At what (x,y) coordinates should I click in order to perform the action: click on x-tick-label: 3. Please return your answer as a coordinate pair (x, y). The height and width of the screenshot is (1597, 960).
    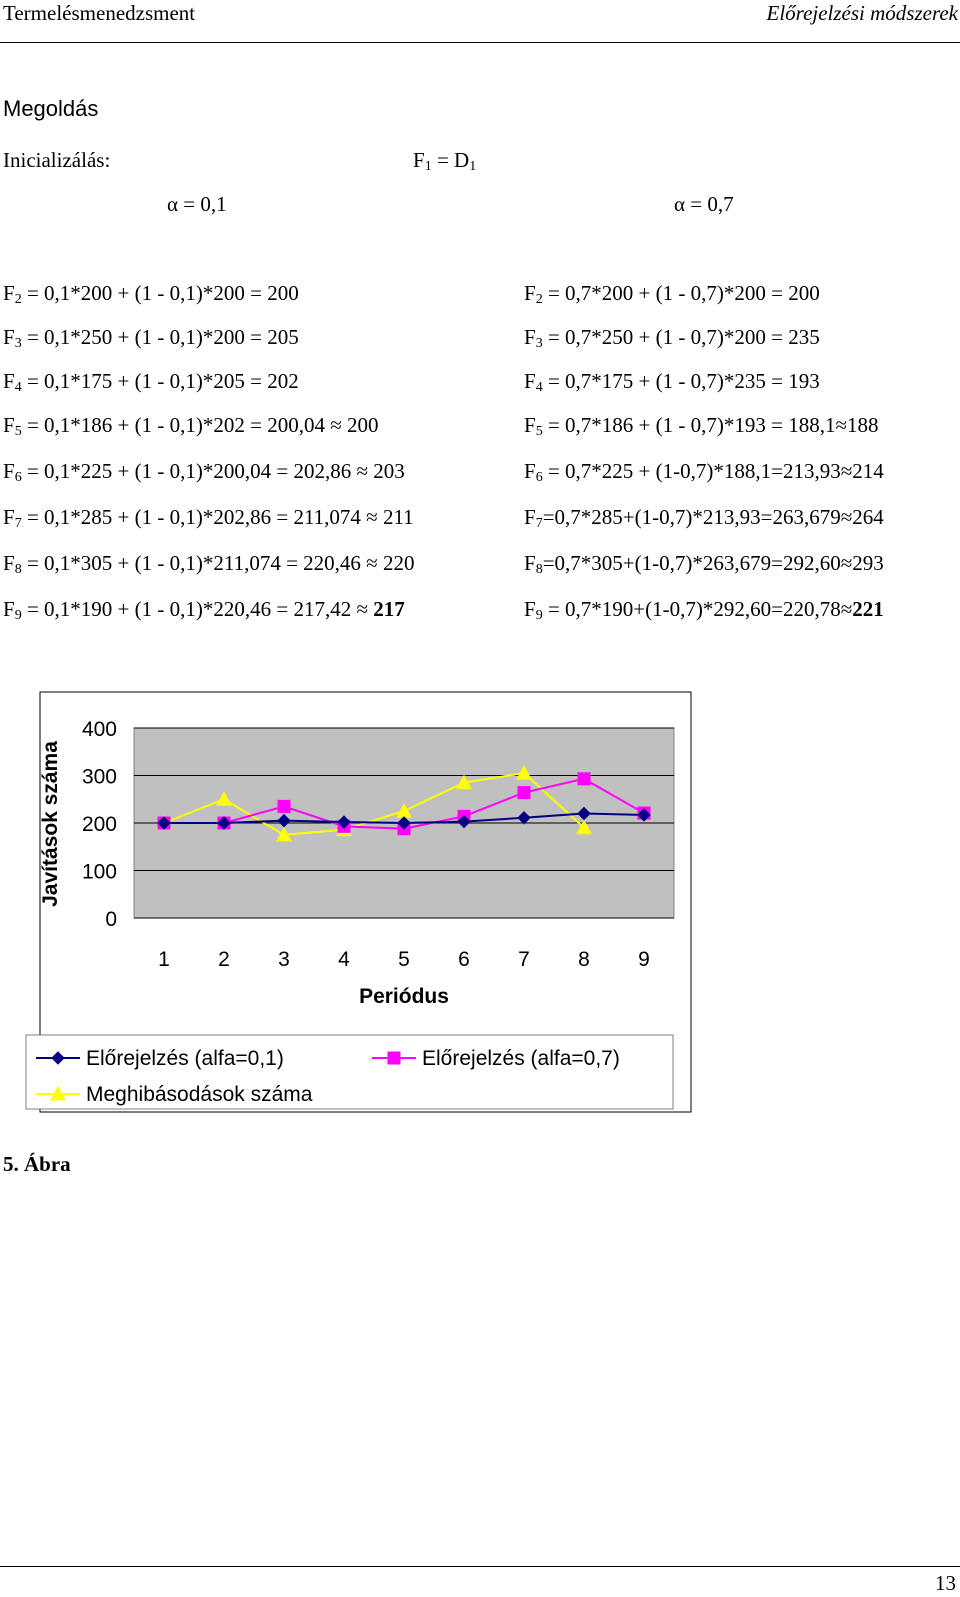
    Looking at the image, I should click on (284, 959).